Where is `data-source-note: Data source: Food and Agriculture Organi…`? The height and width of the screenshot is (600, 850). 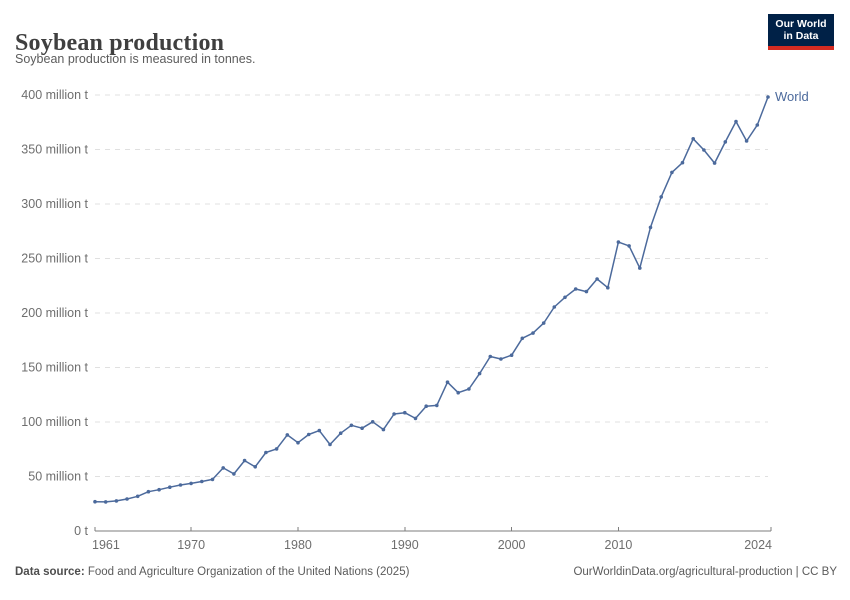
data-source-note: Data source: Food and Agriculture Organi… is located at coordinates (212, 572).